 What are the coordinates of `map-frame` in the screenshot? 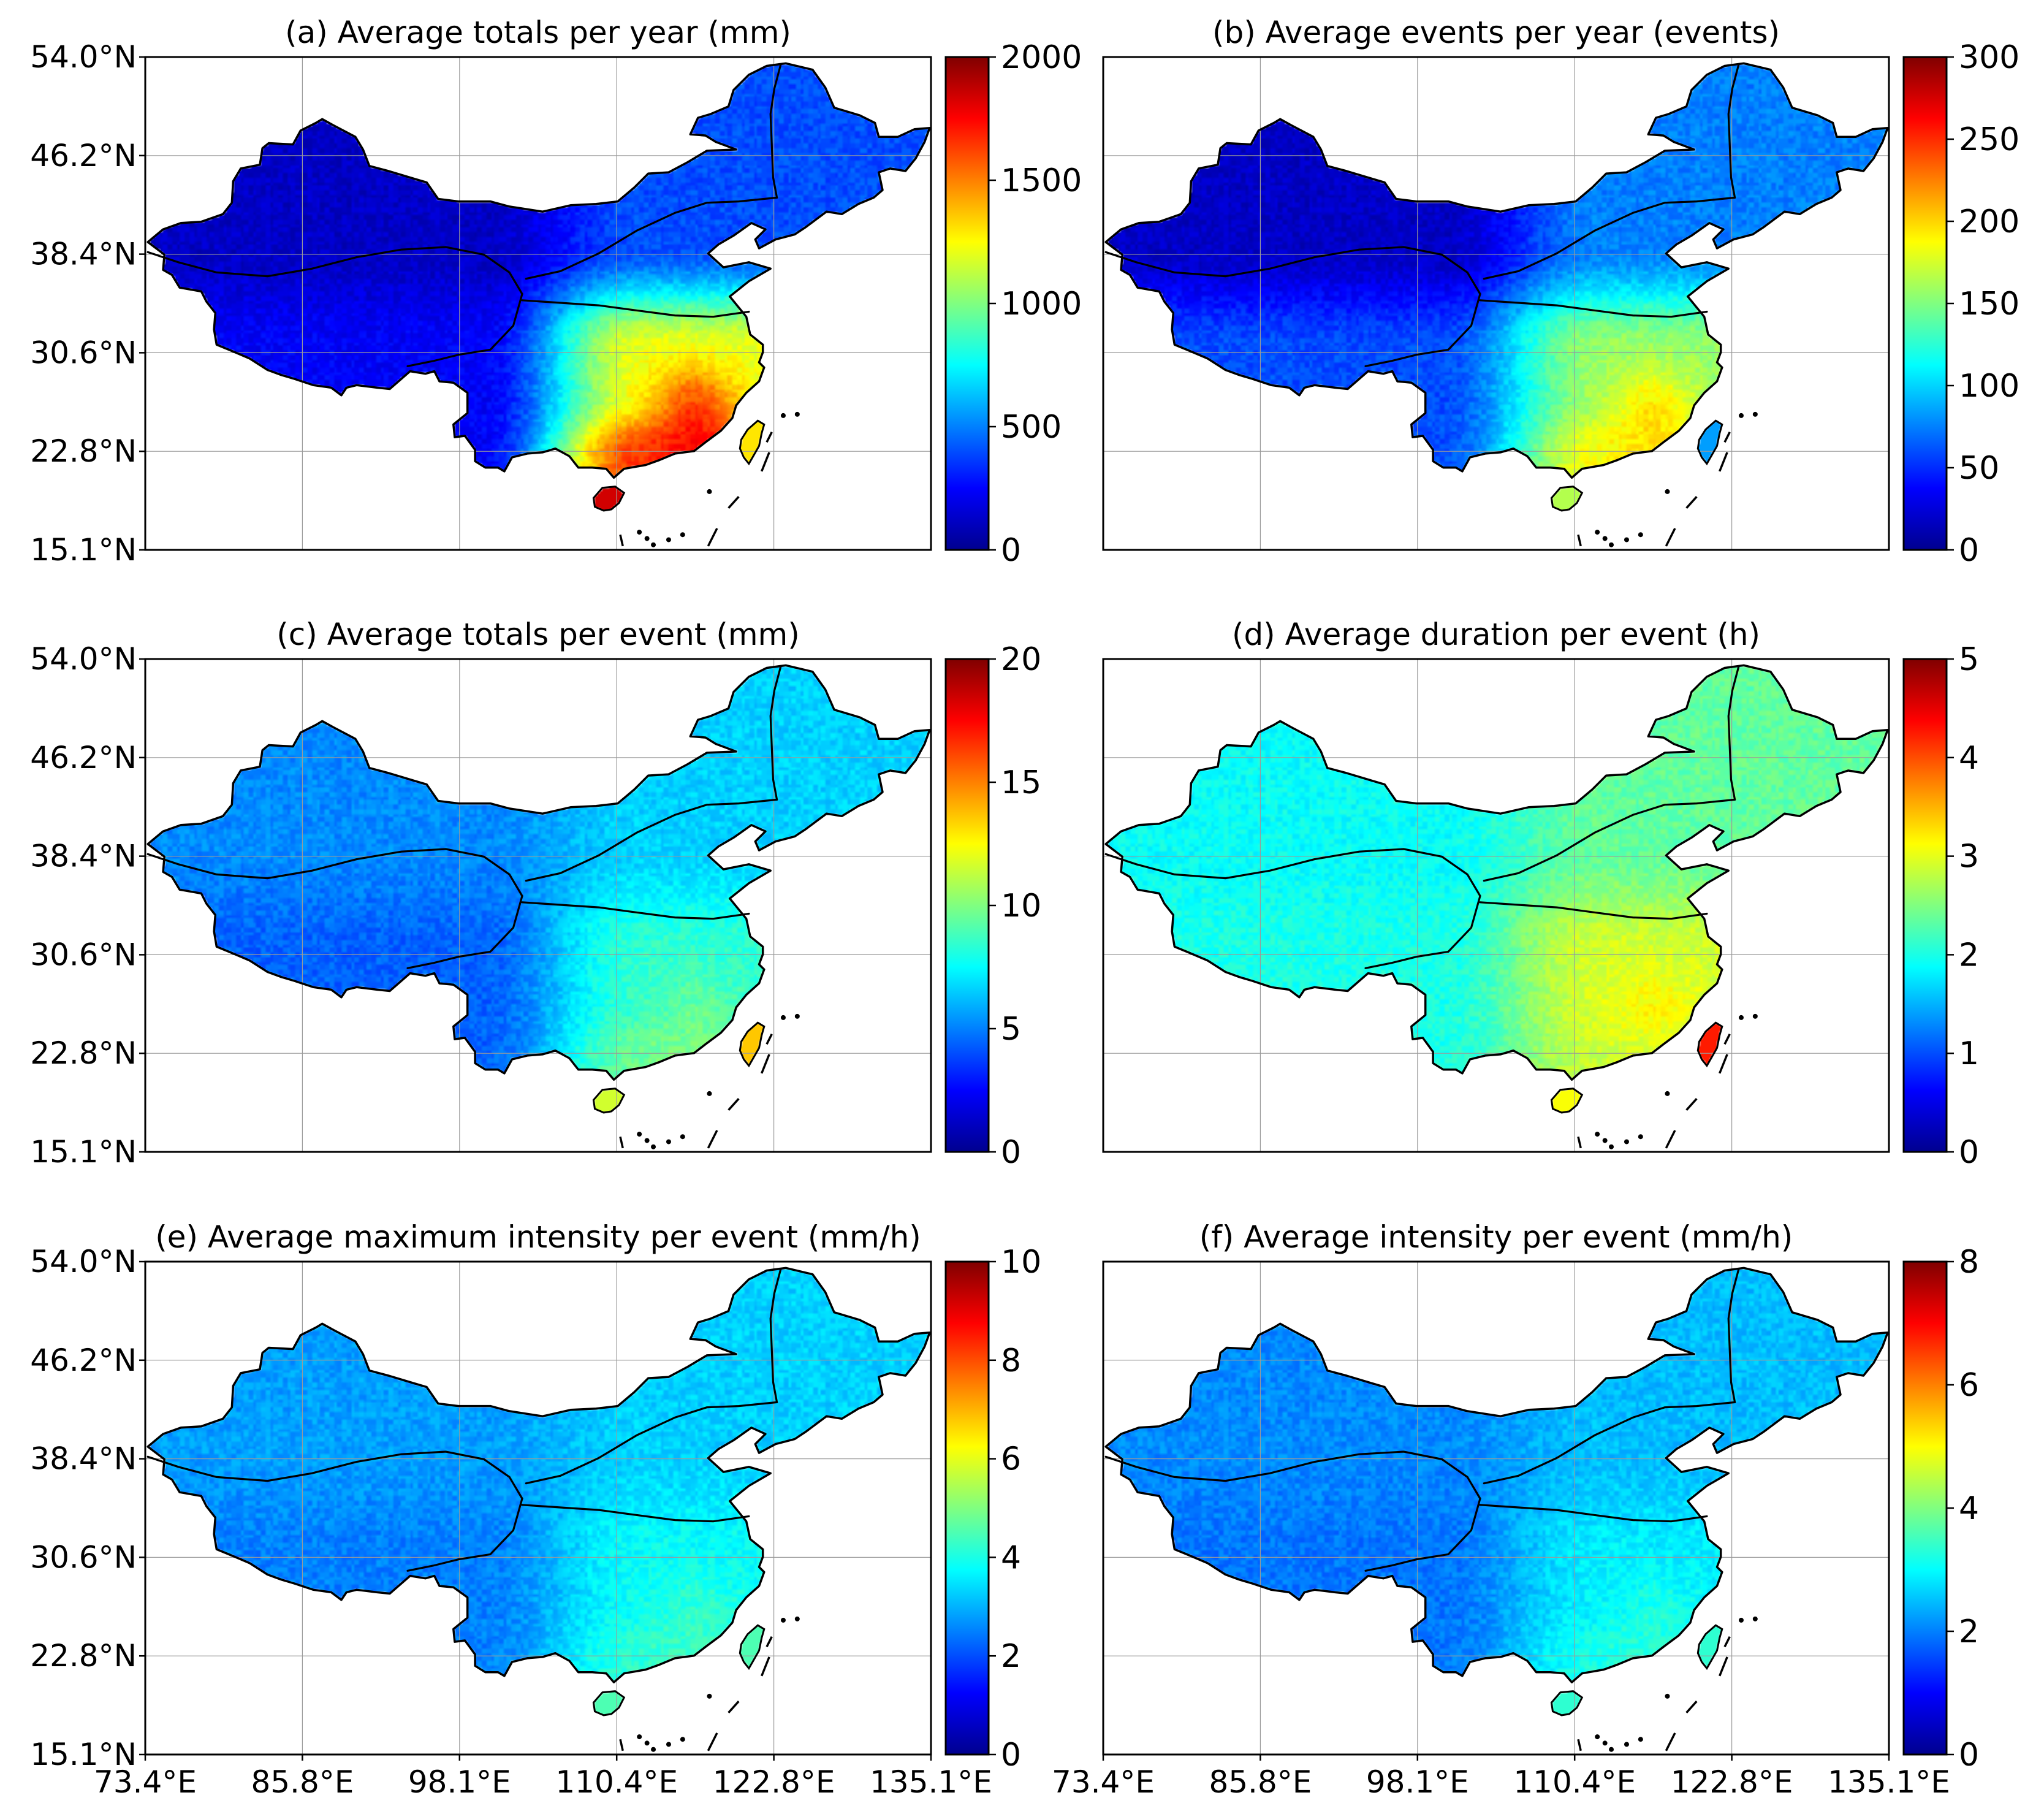 It's located at (538, 905).